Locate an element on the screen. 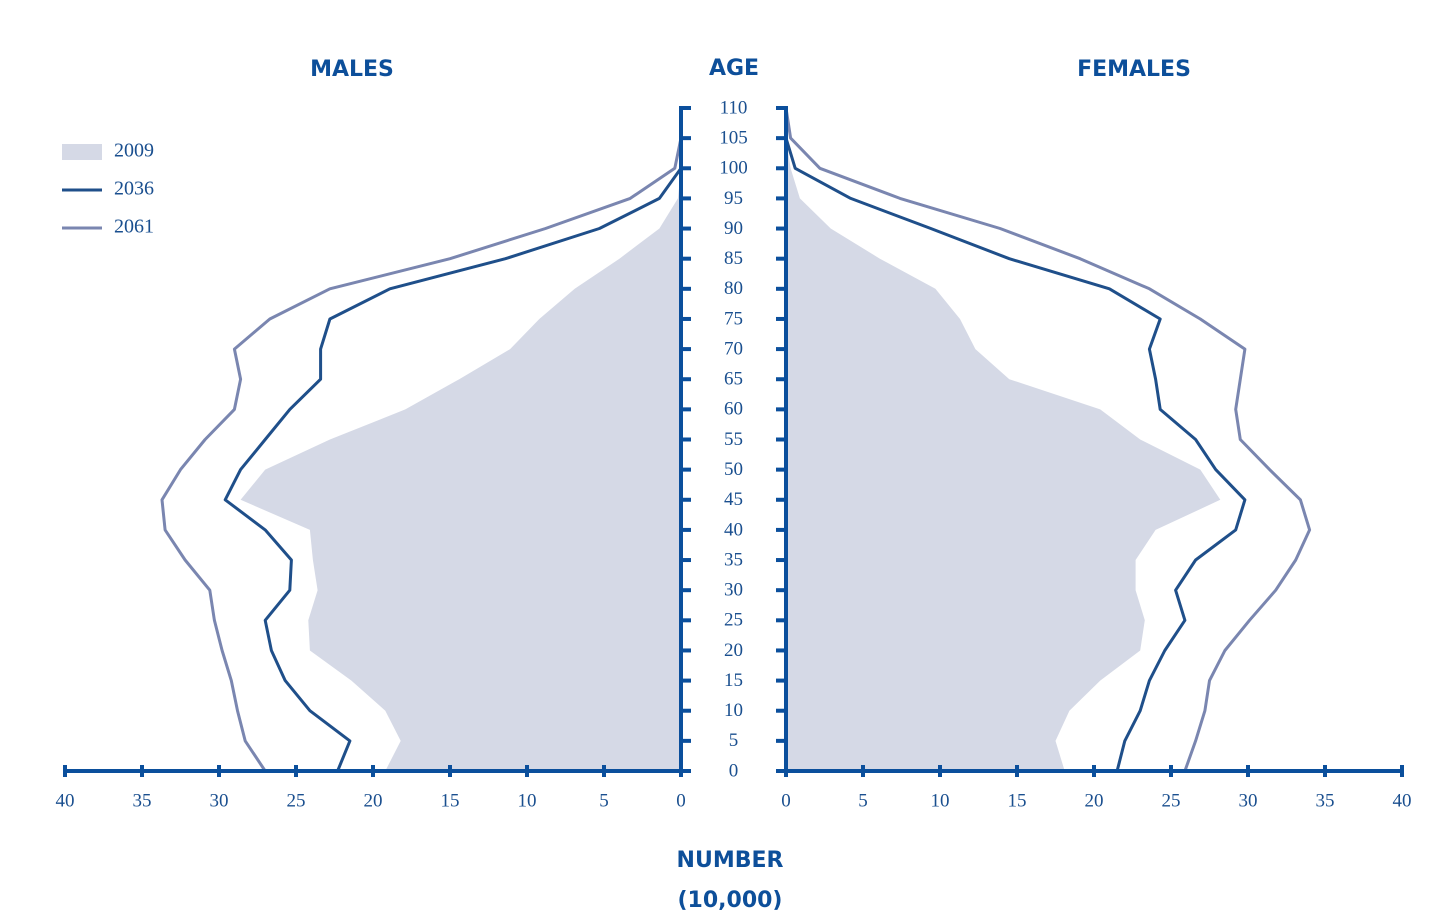 Image resolution: width=1443 pixels, height=918 pixels. age-title: AGE is located at coordinates (734, 68).